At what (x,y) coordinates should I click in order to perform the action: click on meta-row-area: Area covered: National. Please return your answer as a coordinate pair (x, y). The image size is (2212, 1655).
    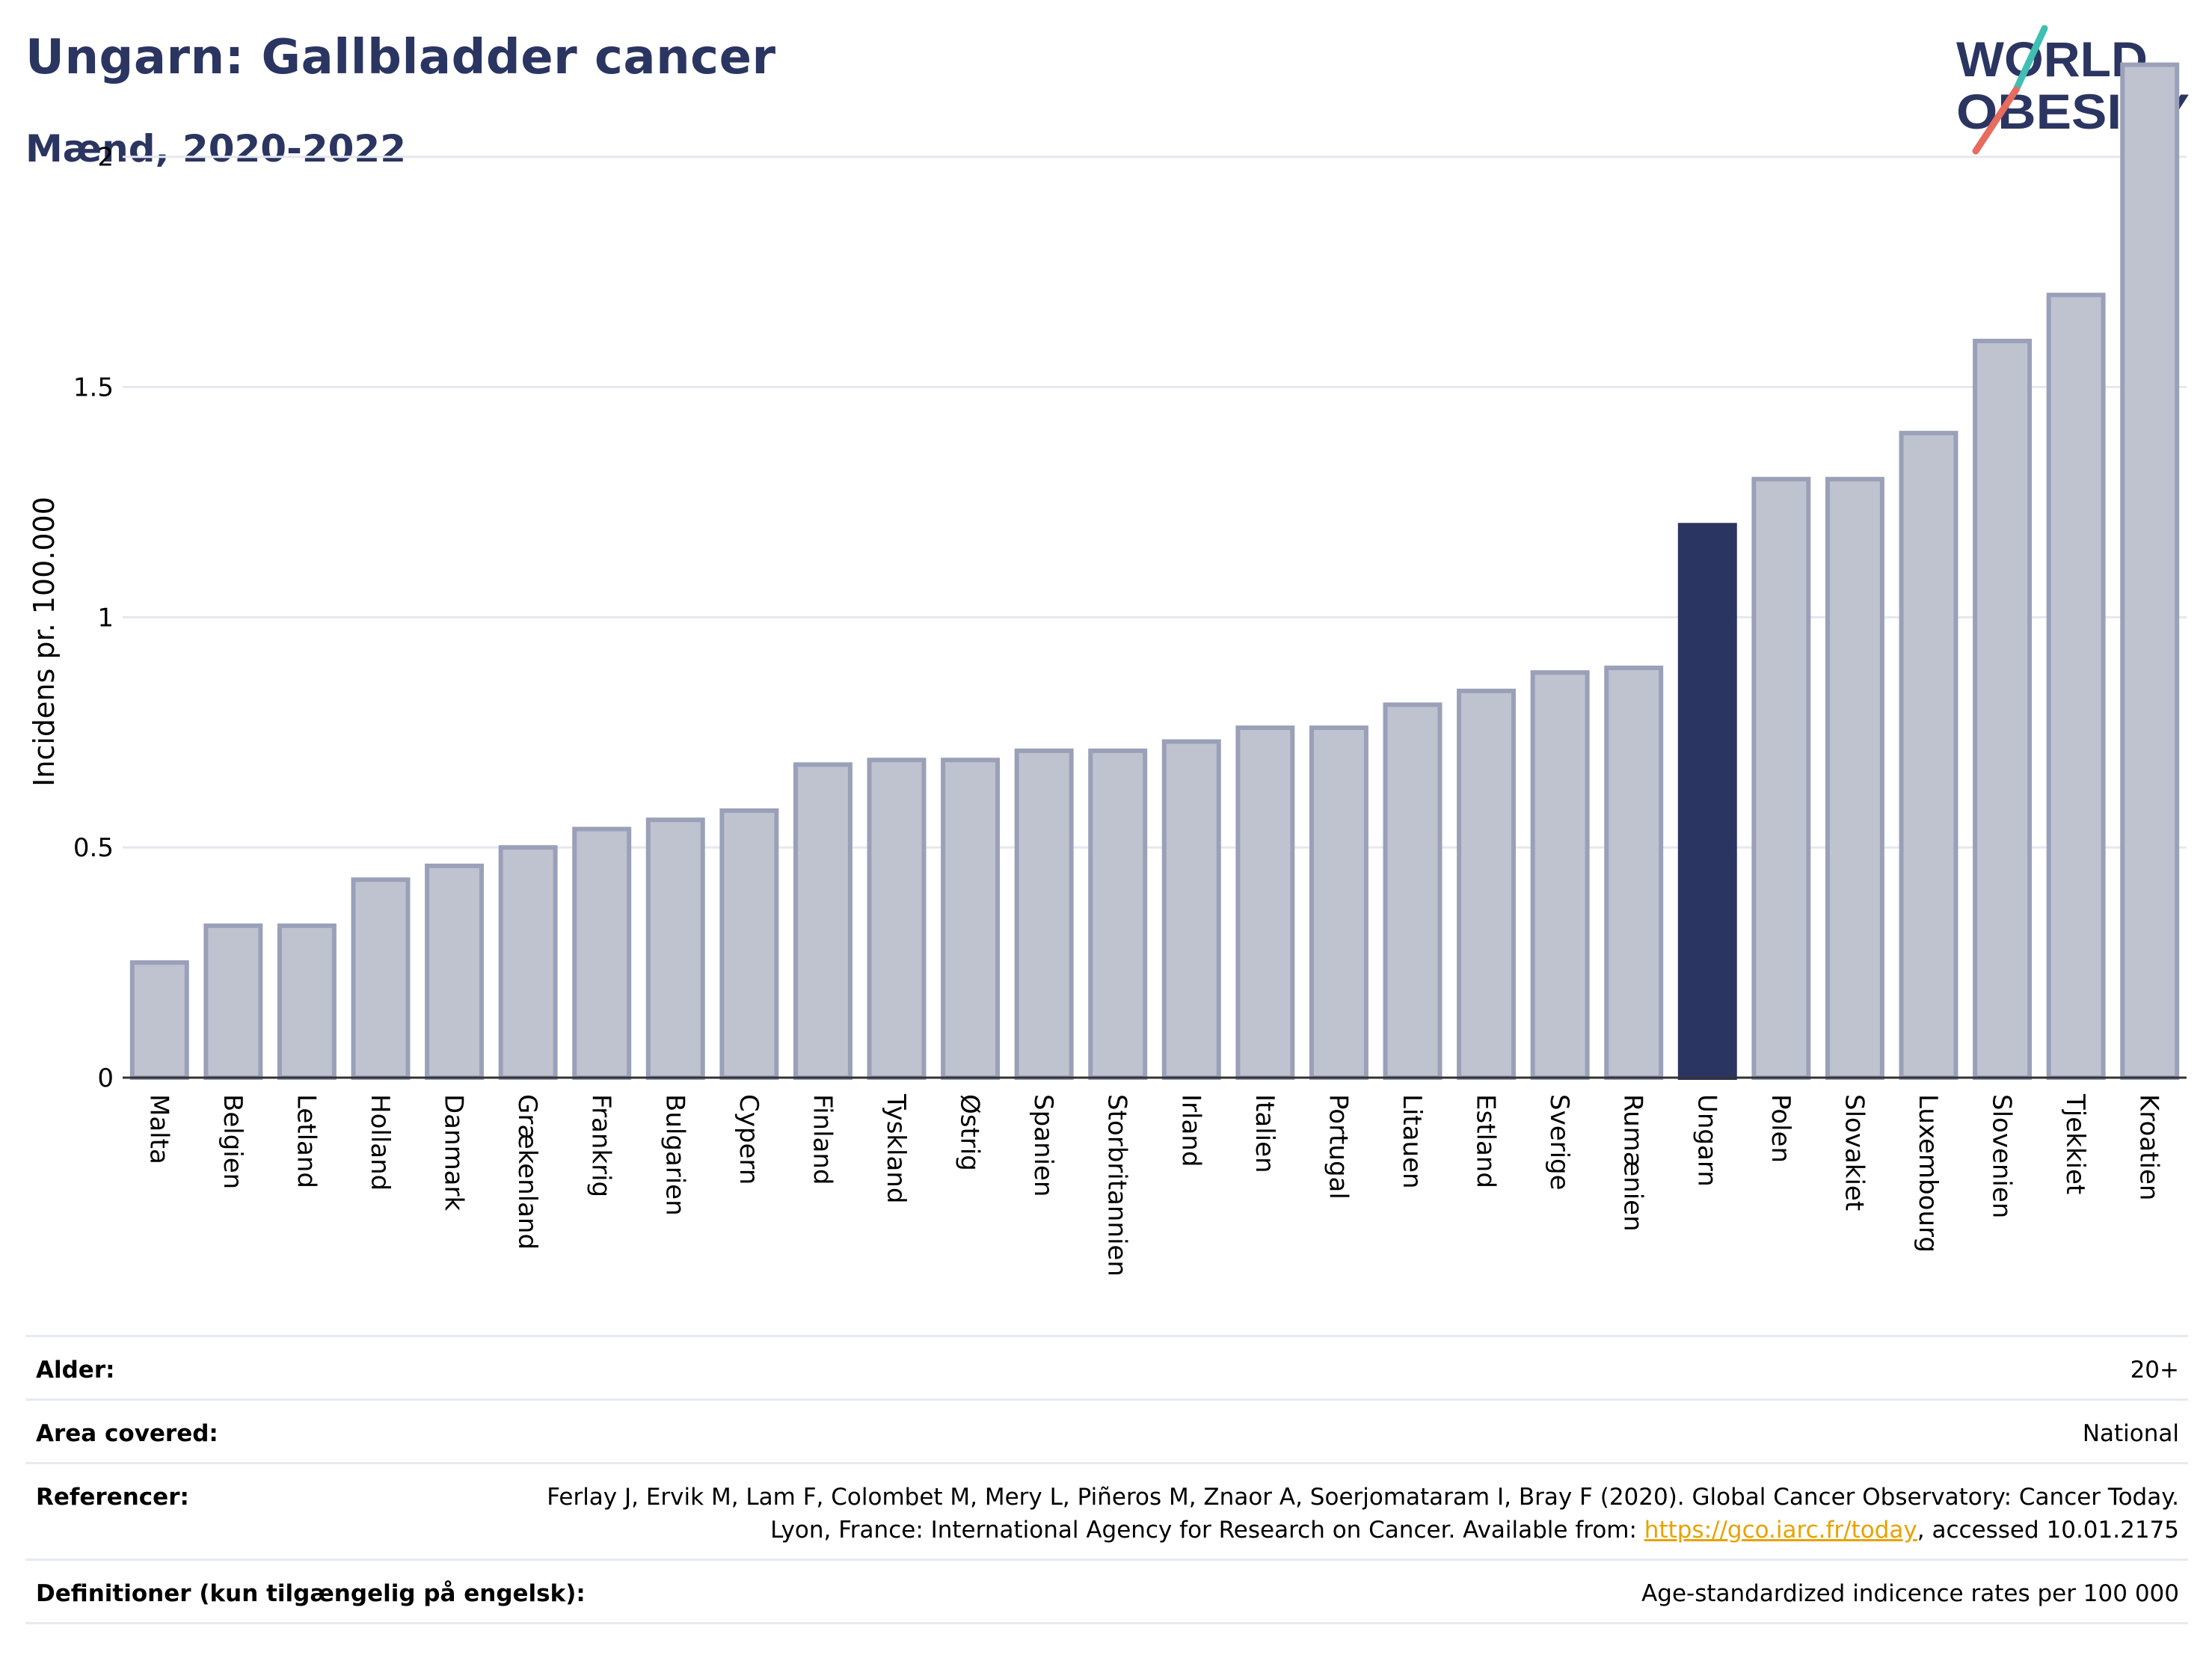
    Looking at the image, I should click on (1106, 1430).